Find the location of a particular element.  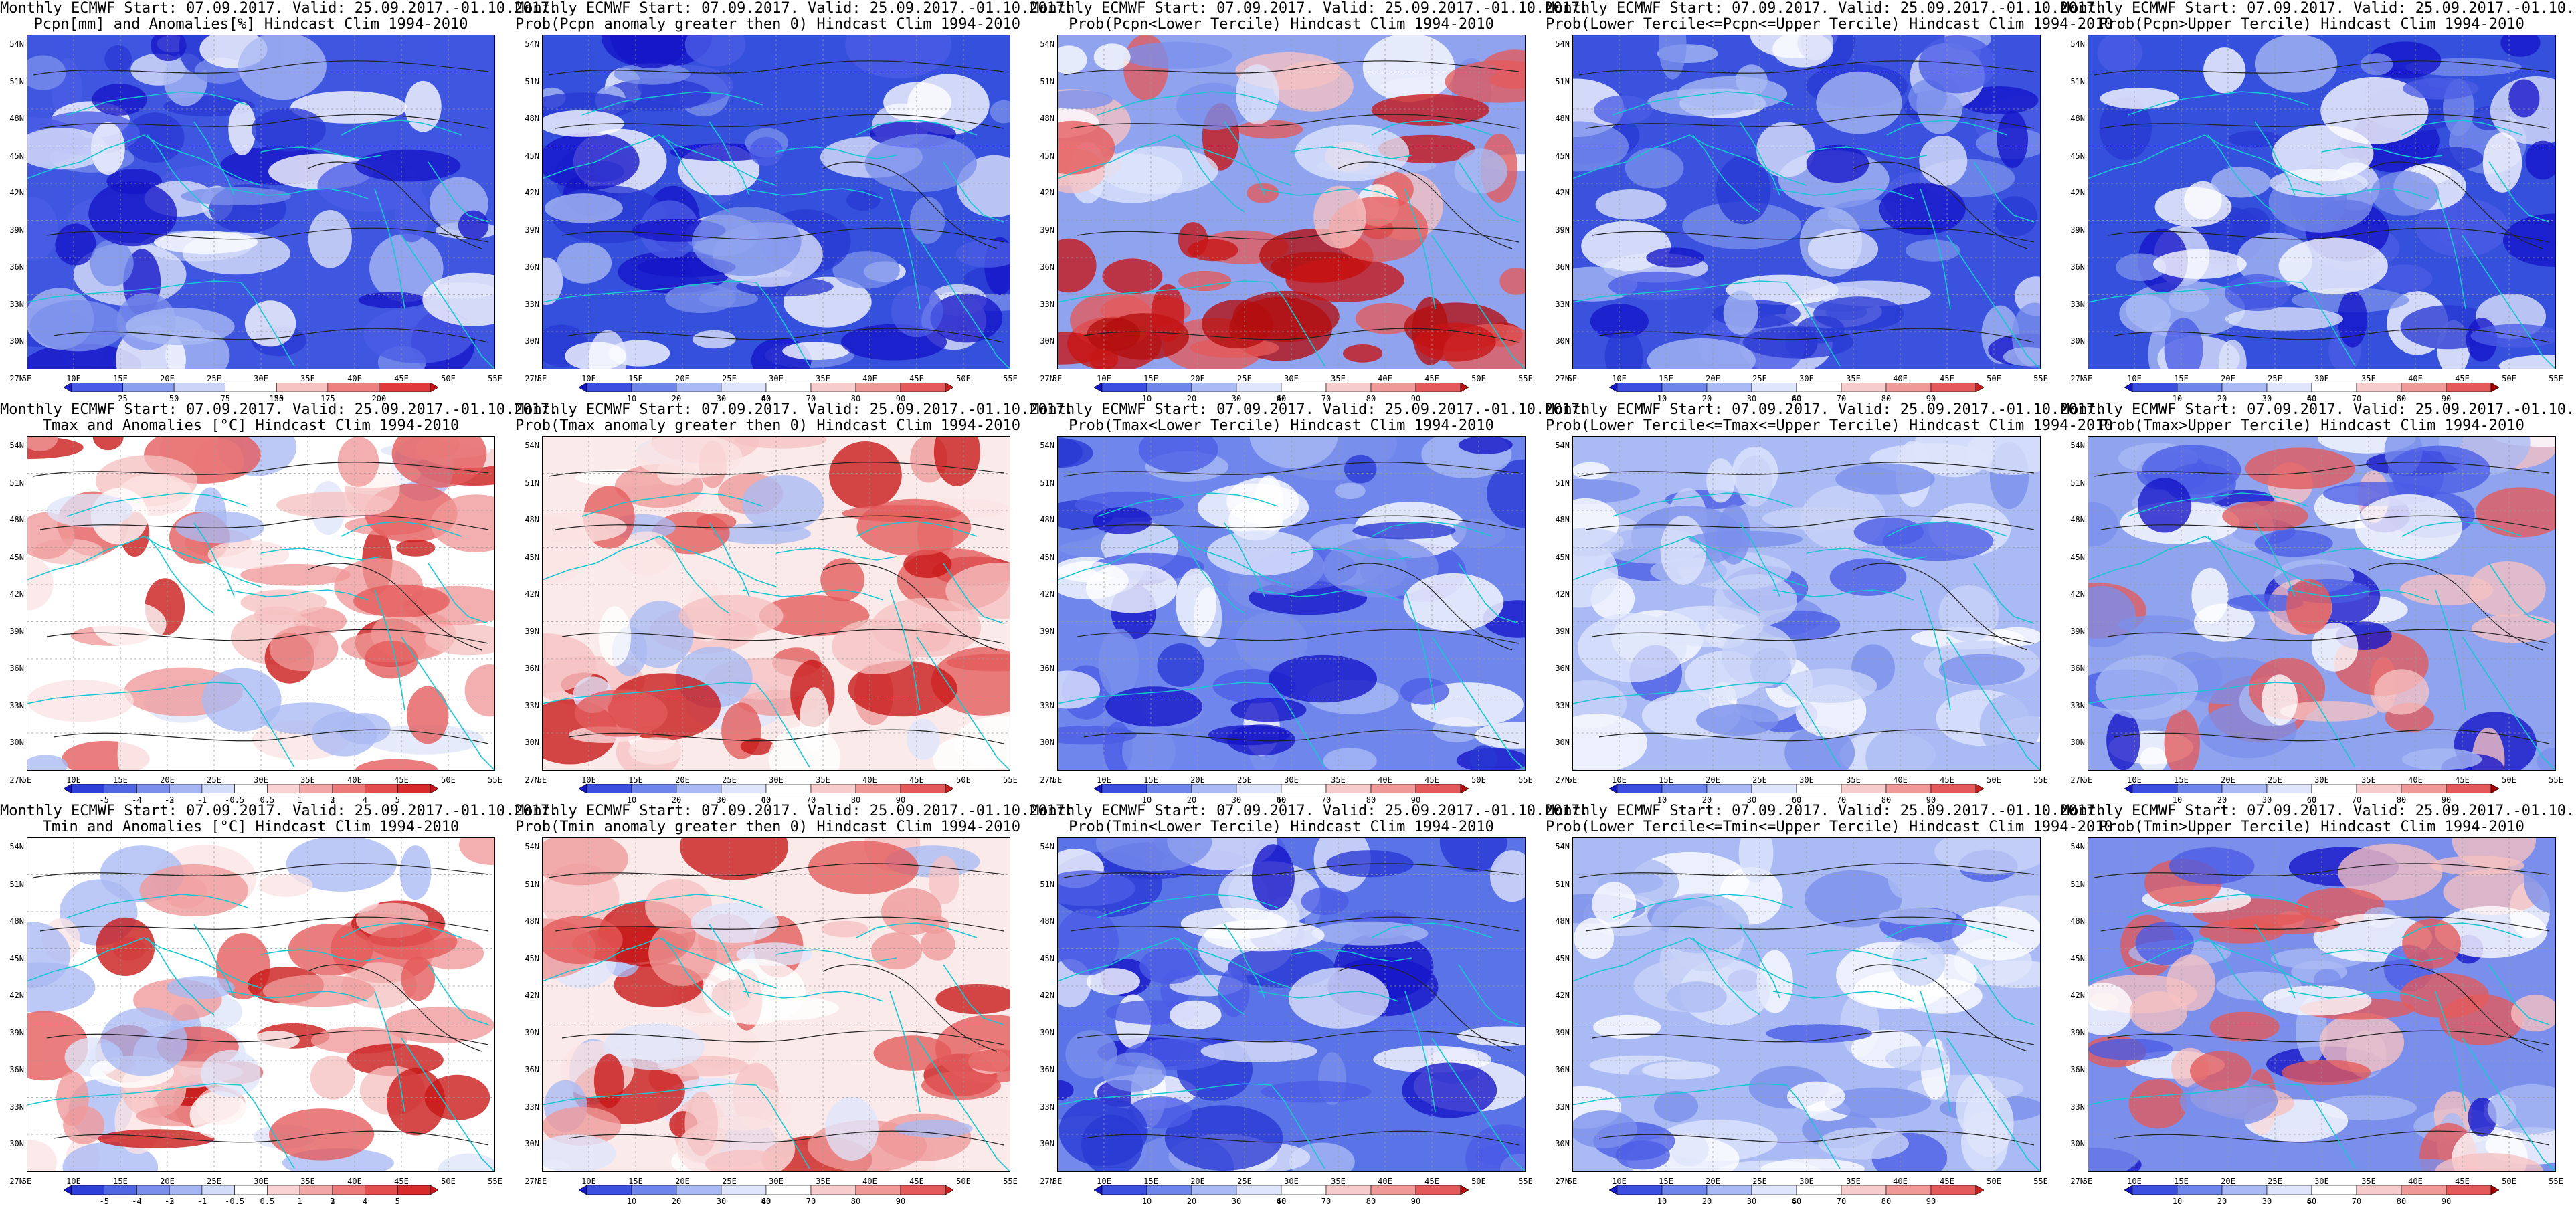

longitude-label: 20E is located at coordinates (1197, 1181).